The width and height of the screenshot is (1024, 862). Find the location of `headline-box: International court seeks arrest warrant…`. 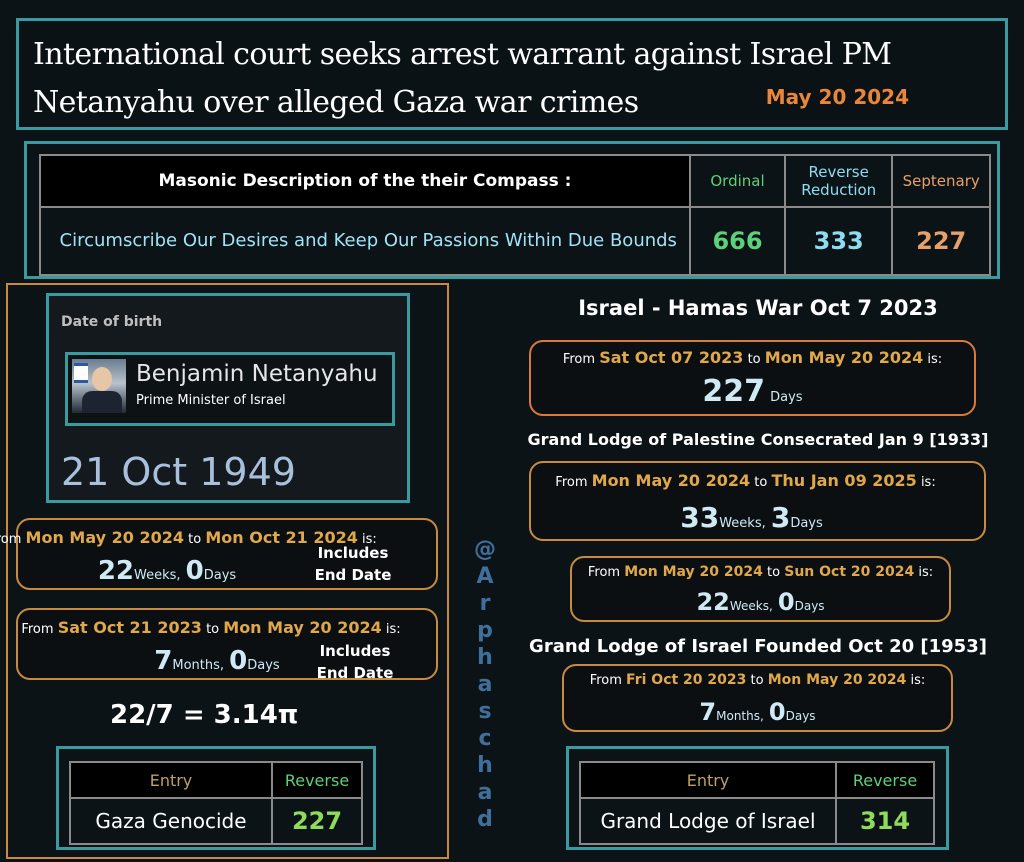

headline-box: International court seeks arrest warrant… is located at coordinates (512, 74).